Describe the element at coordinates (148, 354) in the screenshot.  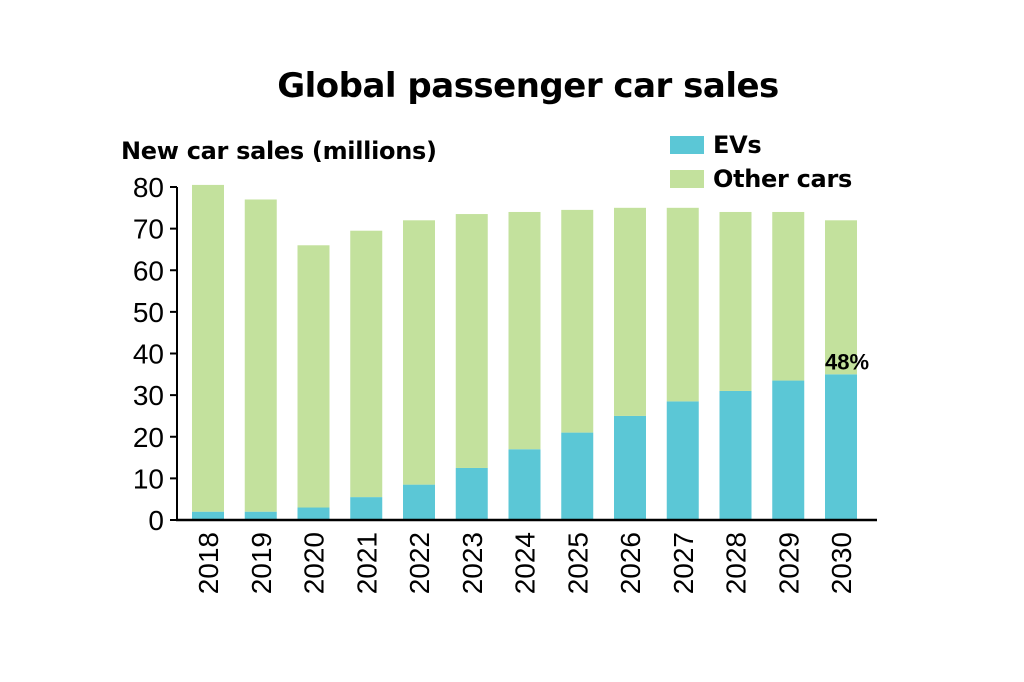
I see `y-tick-label-40: 40` at that location.